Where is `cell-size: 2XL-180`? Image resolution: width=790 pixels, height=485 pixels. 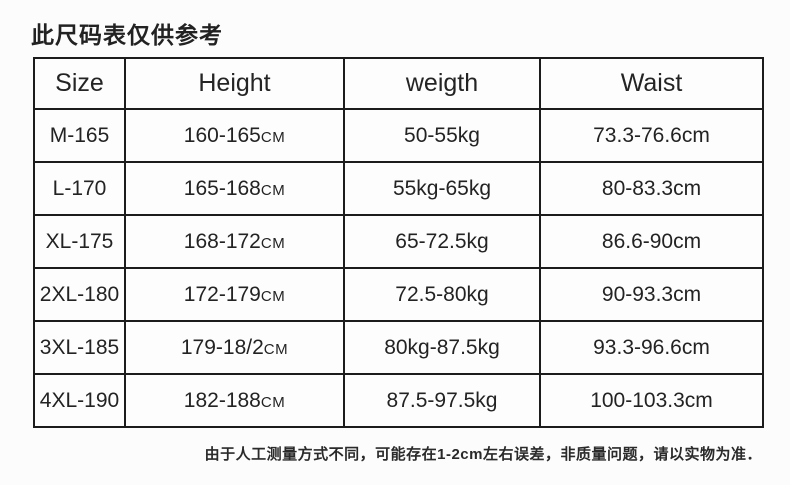 cell-size: 2XL-180 is located at coordinates (79, 294).